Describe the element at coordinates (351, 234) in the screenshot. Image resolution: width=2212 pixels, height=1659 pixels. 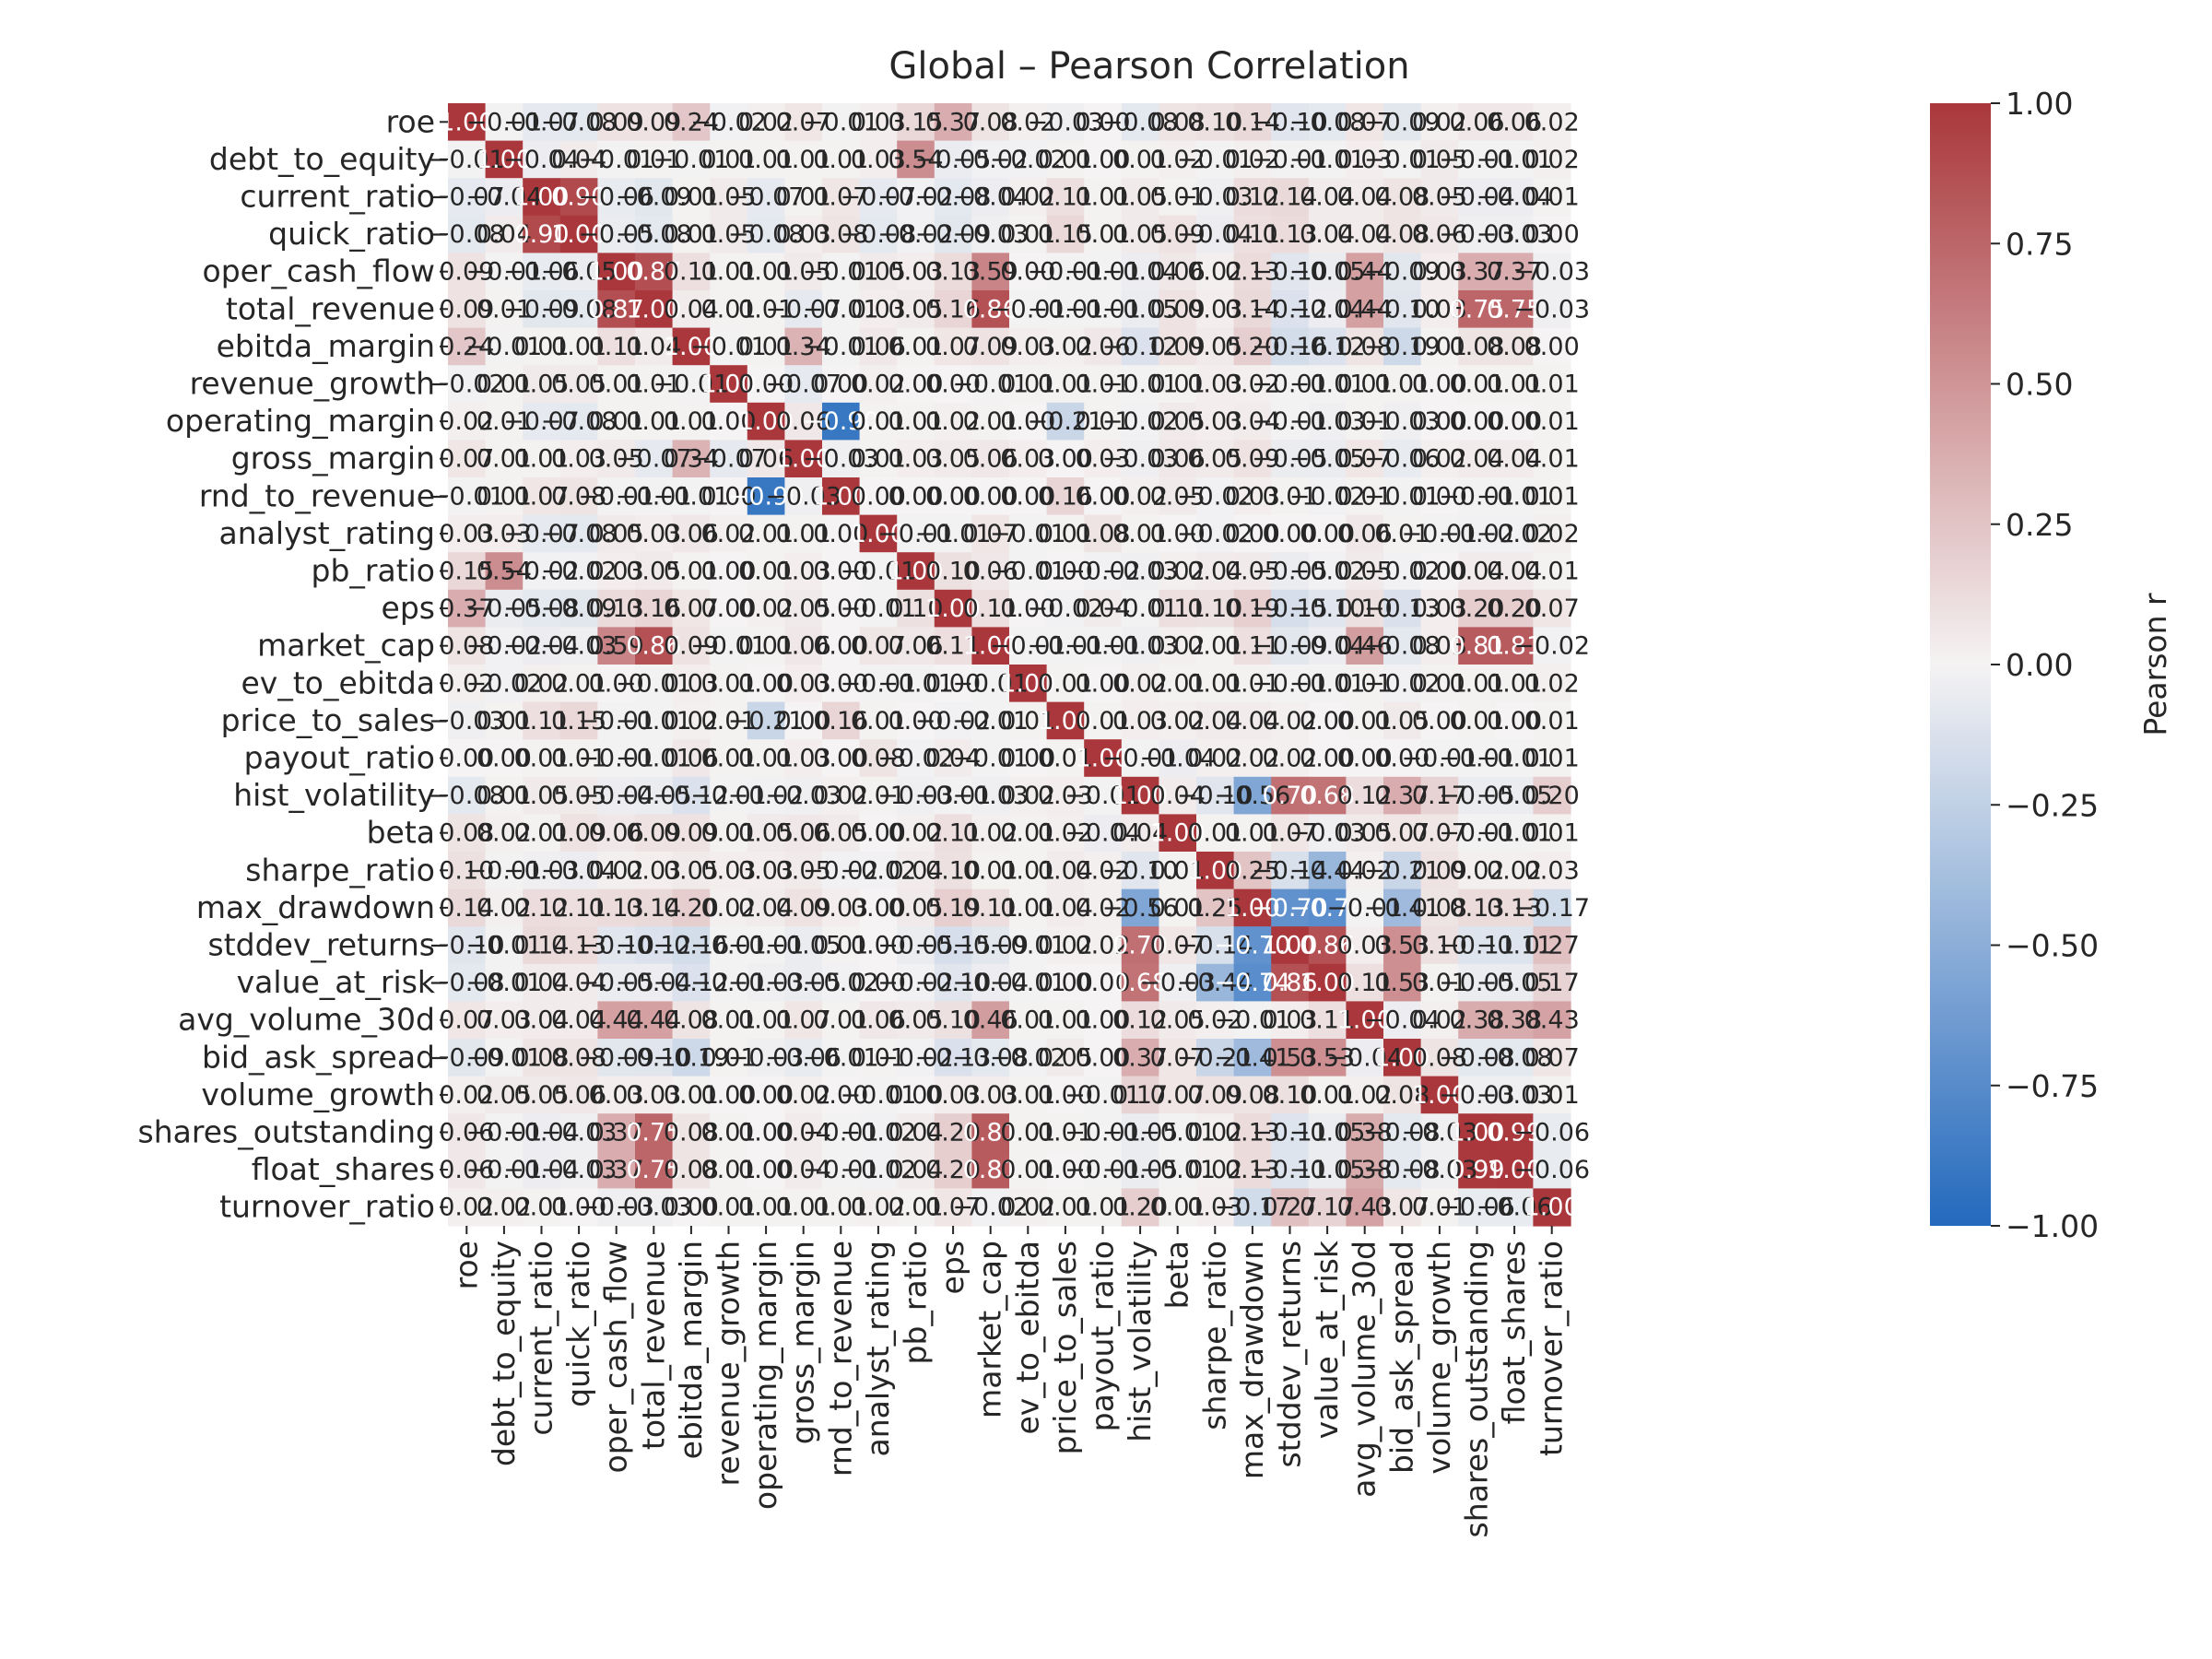
I see `y-tick-label: quick_ratio` at that location.